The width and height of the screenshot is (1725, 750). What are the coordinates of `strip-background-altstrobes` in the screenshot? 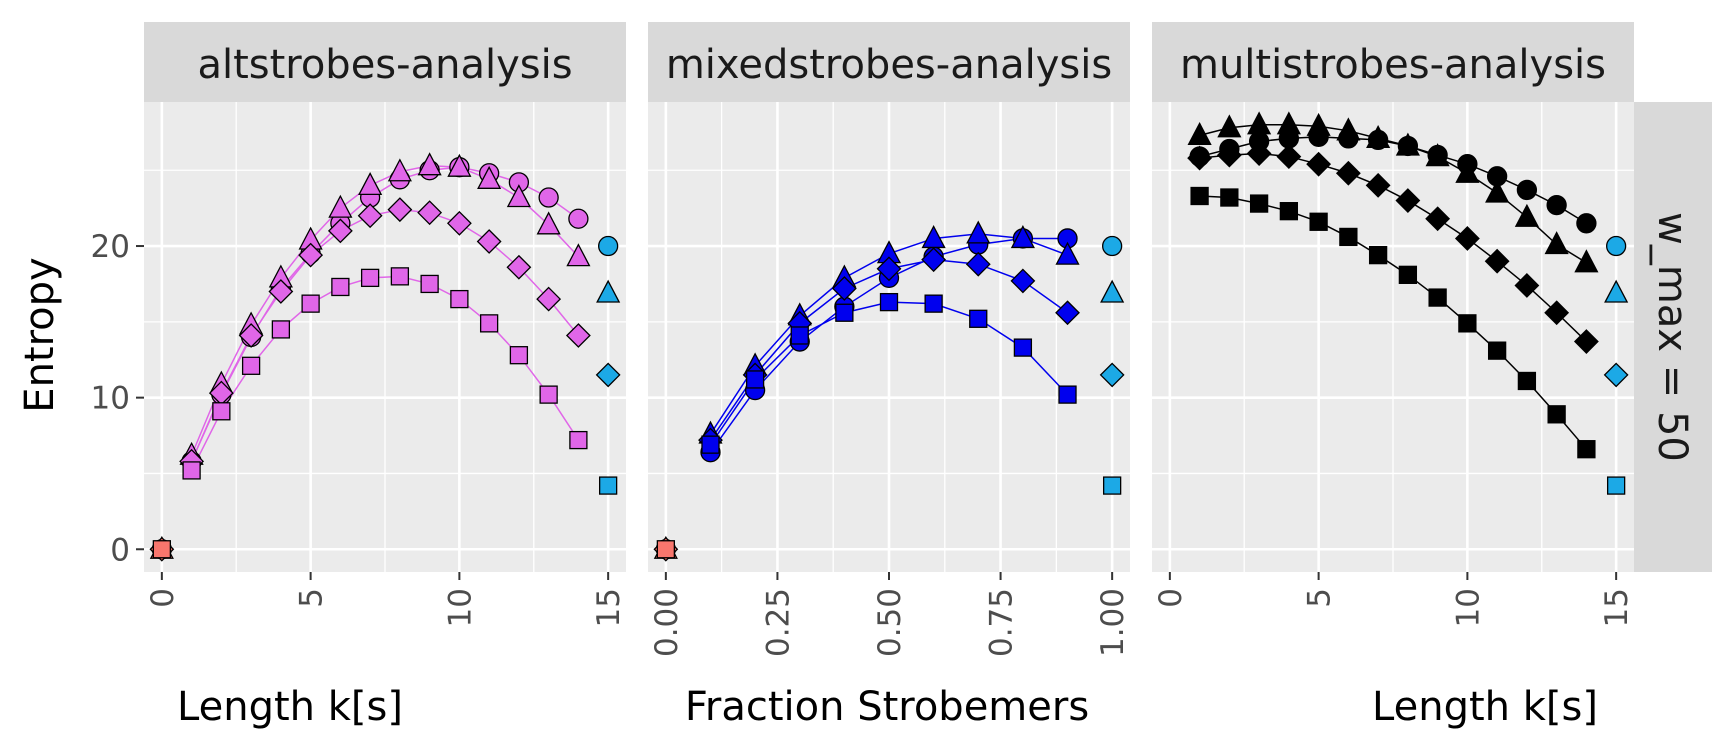 It's located at (385, 62).